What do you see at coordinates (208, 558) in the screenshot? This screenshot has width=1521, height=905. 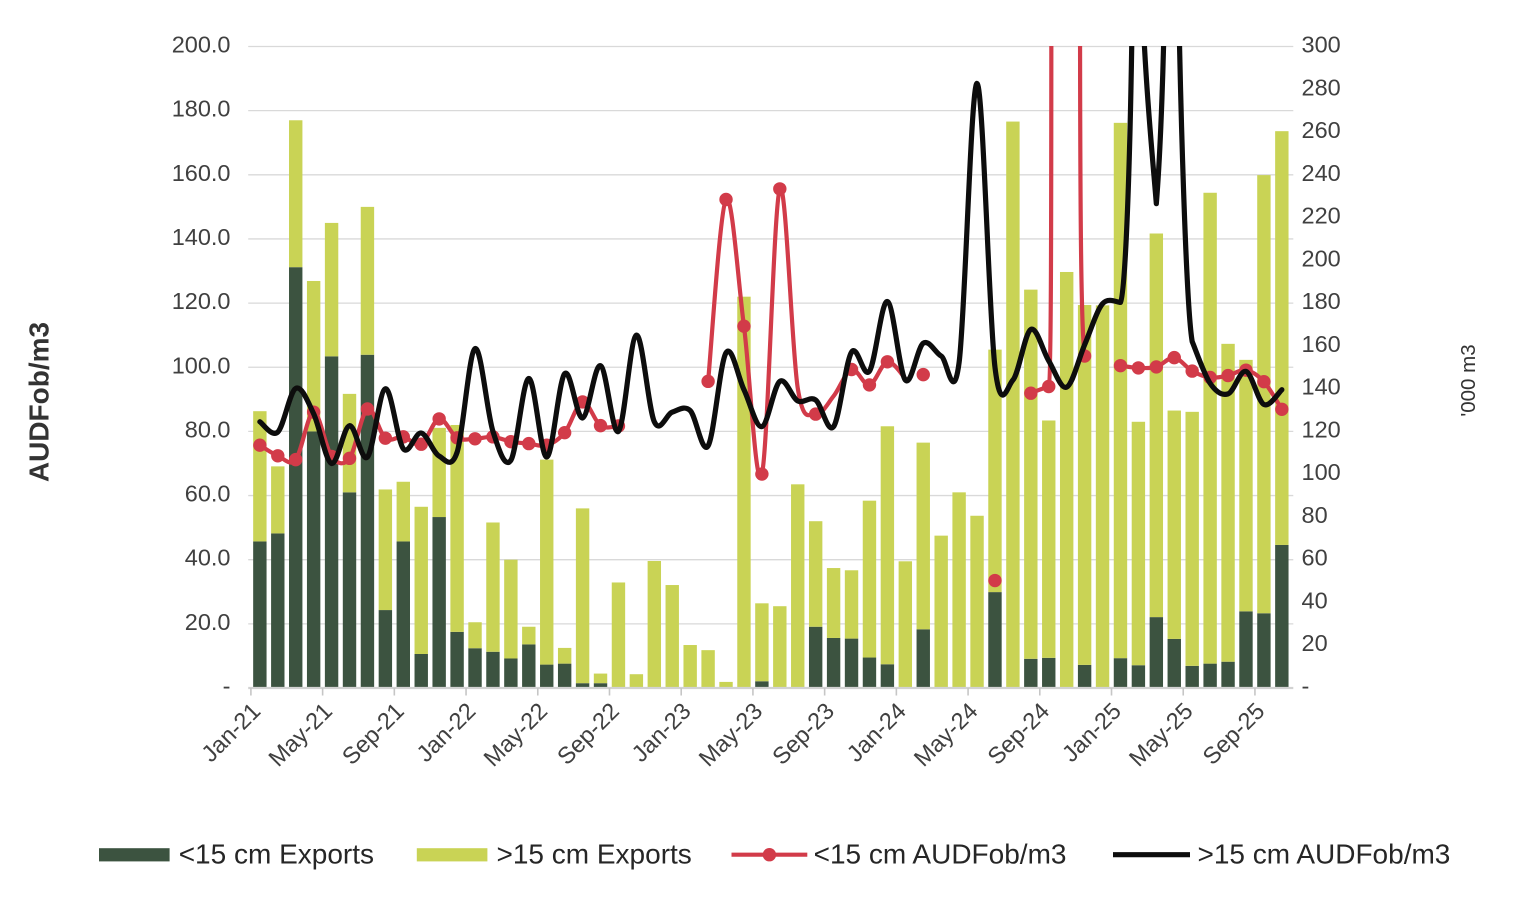 I see `svg-text: 40.0` at bounding box center [208, 558].